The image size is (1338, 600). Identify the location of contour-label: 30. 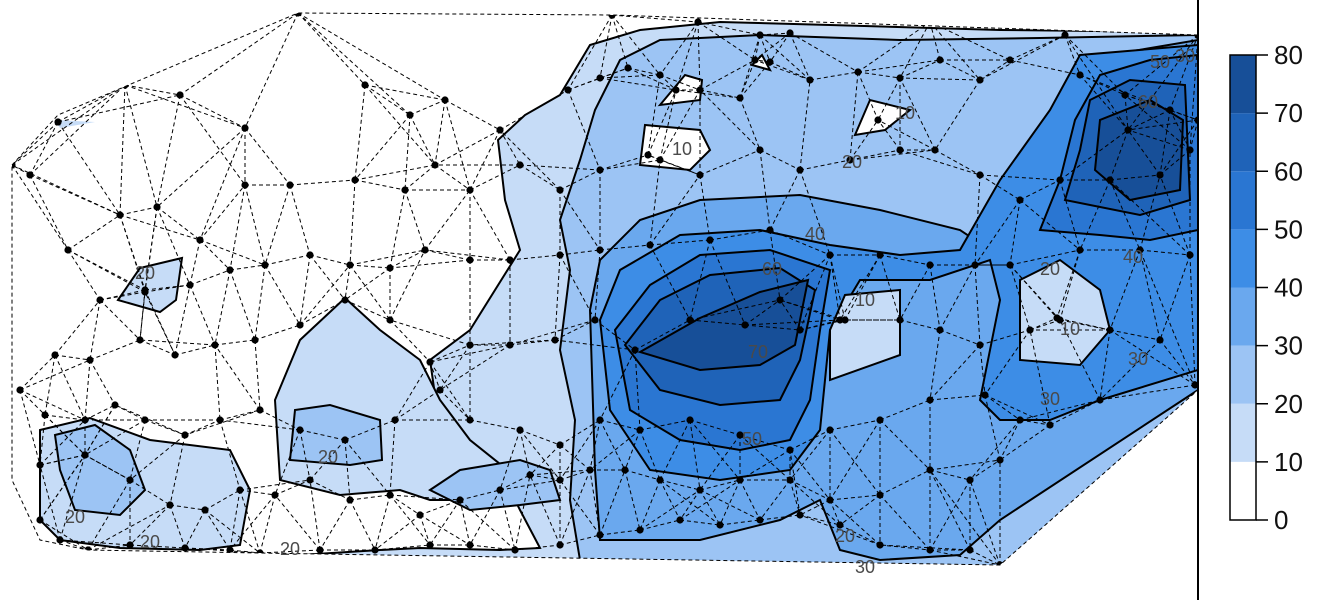
(1050, 399).